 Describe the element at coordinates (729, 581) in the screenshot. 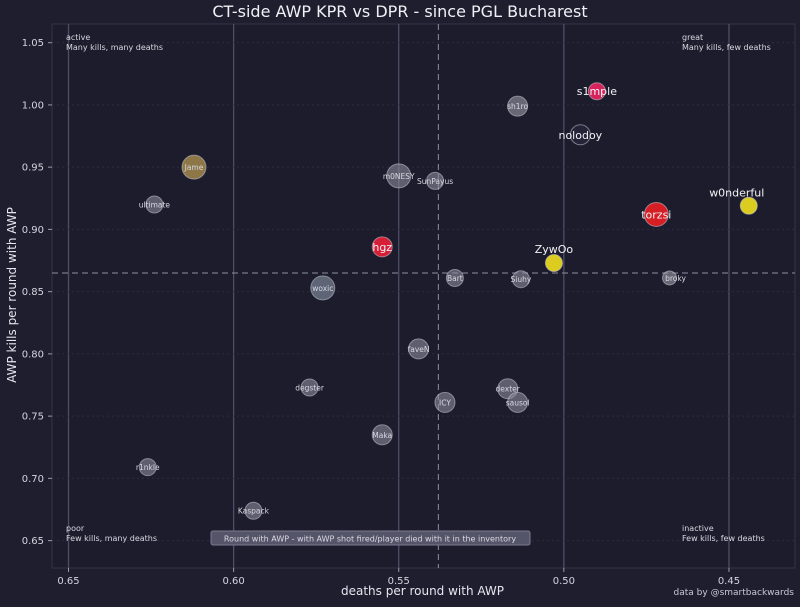

I see `x-tick-label: 0.45` at that location.